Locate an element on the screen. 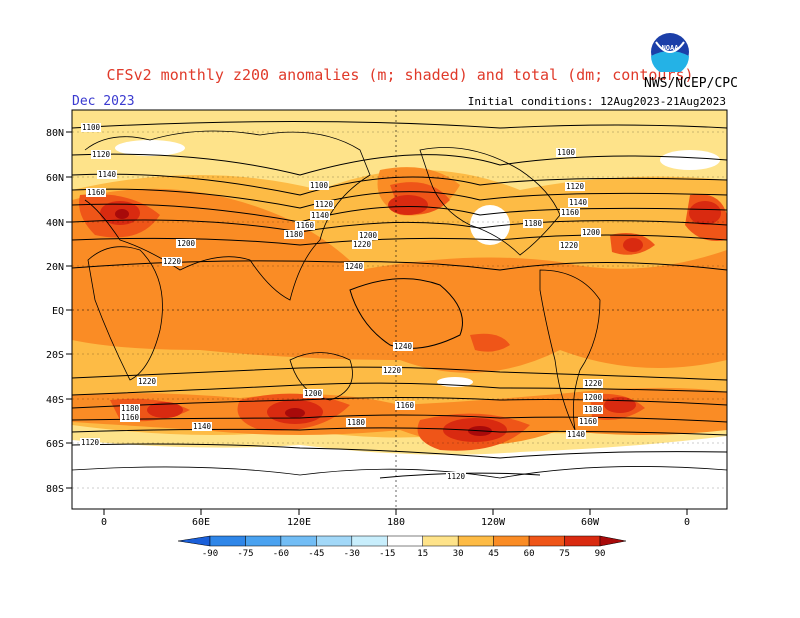 The width and height of the screenshot is (800, 618). lat-label: 20S is located at coordinates (55, 355).